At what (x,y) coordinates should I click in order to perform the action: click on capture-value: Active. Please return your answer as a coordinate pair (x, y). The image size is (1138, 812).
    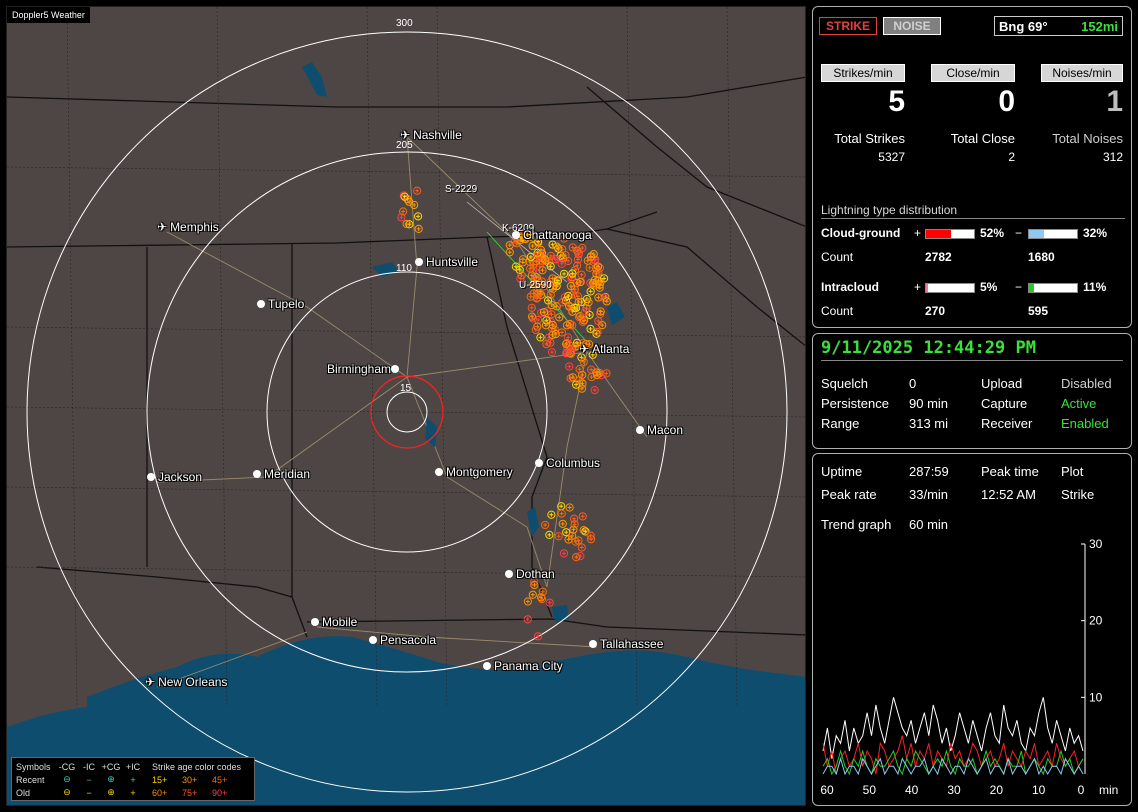
    Looking at the image, I should click on (1079, 403).